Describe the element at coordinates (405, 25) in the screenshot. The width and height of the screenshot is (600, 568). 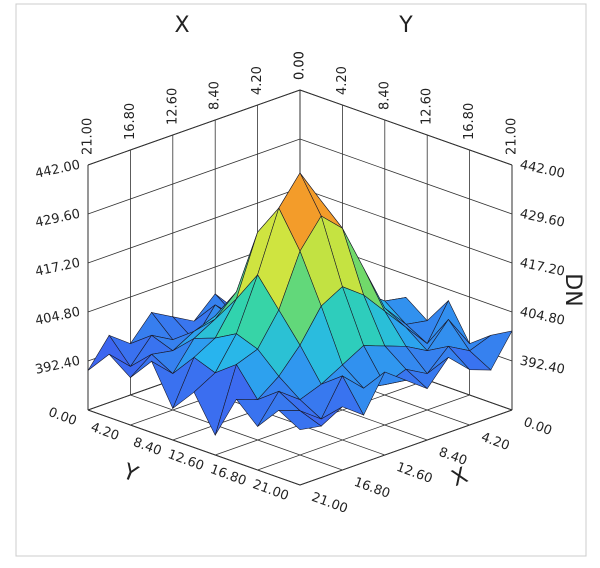
I see `y-axis-title: Y` at that location.